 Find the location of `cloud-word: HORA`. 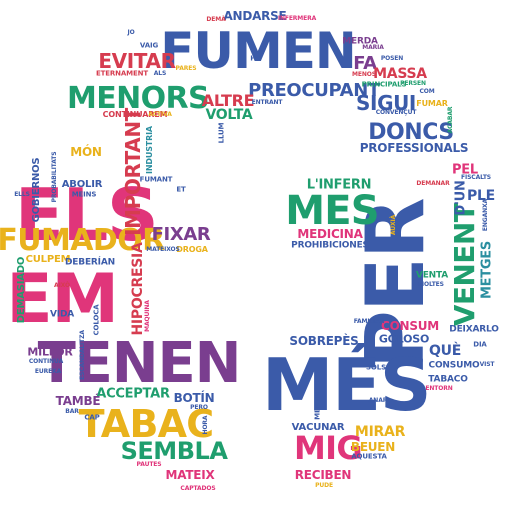

cloud-word: HORA is located at coordinates (205, 425).